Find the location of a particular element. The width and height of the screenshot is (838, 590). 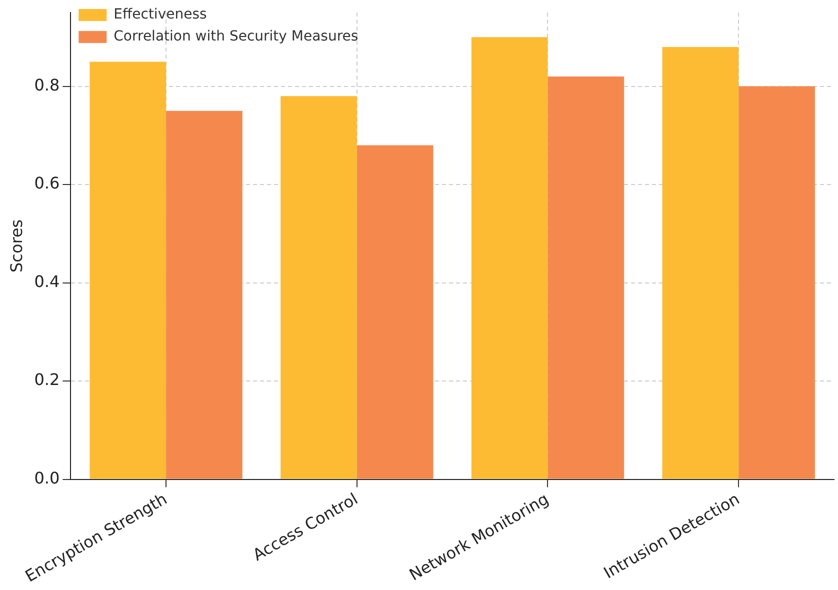

y-axis-title: Scores is located at coordinates (16, 246).